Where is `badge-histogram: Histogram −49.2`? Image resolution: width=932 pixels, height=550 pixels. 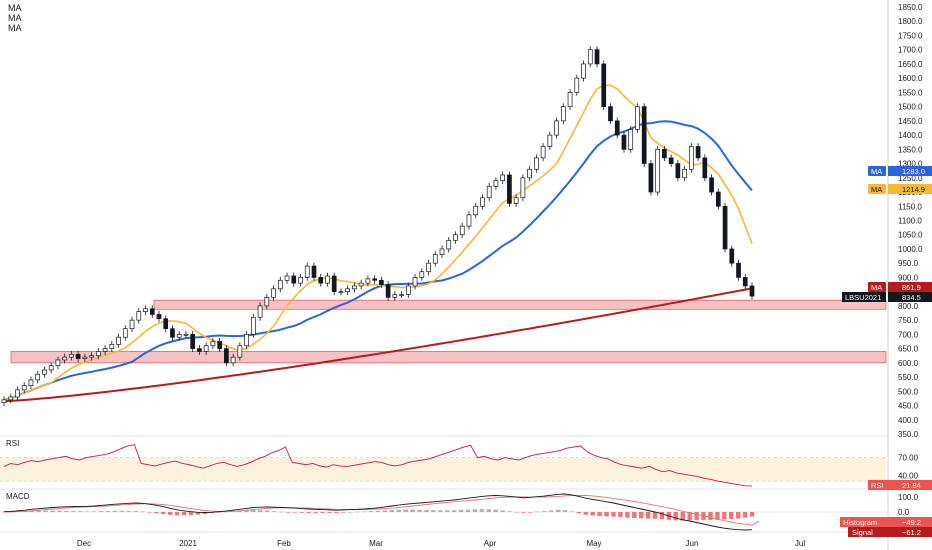 badge-histogram: Histogram −49.2 is located at coordinates (886, 522).